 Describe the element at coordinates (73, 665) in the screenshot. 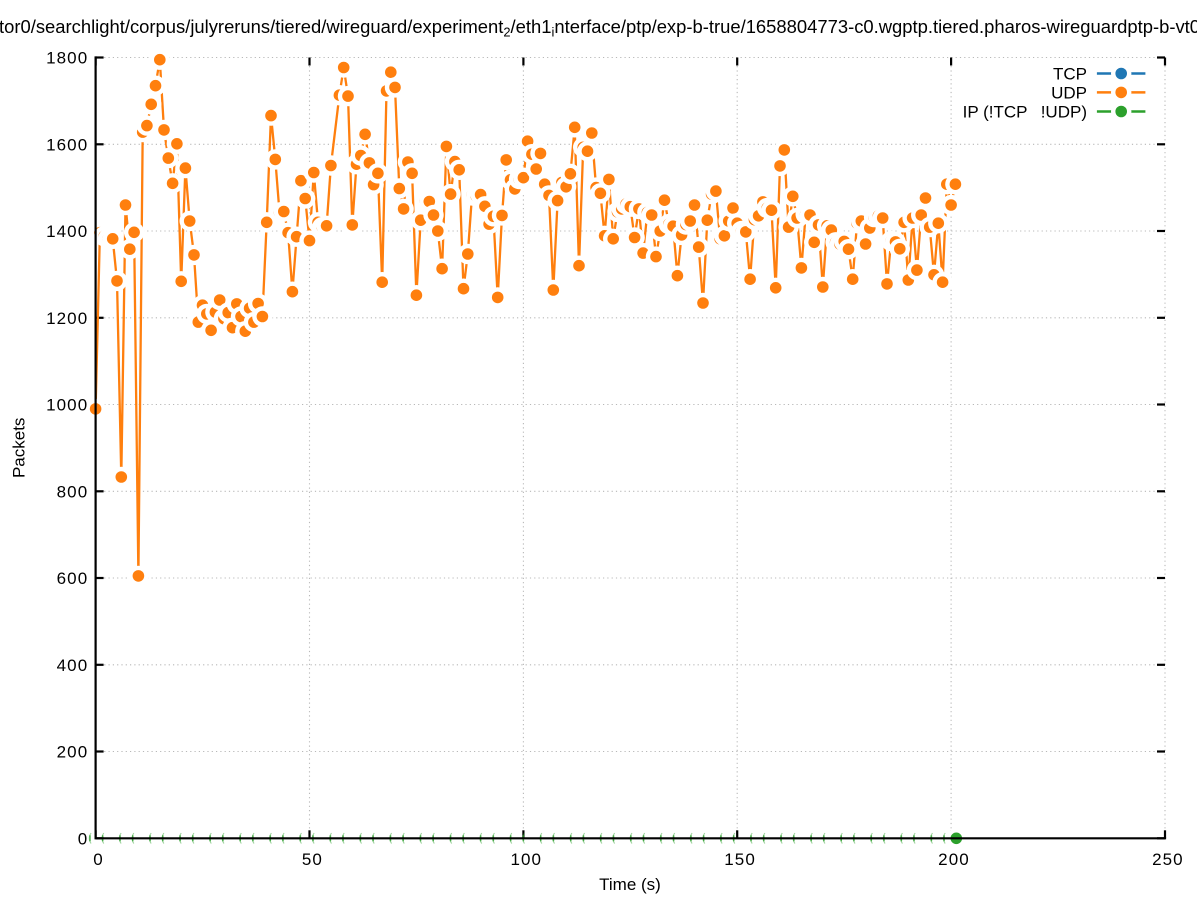

I see `svg-text: 400` at that location.